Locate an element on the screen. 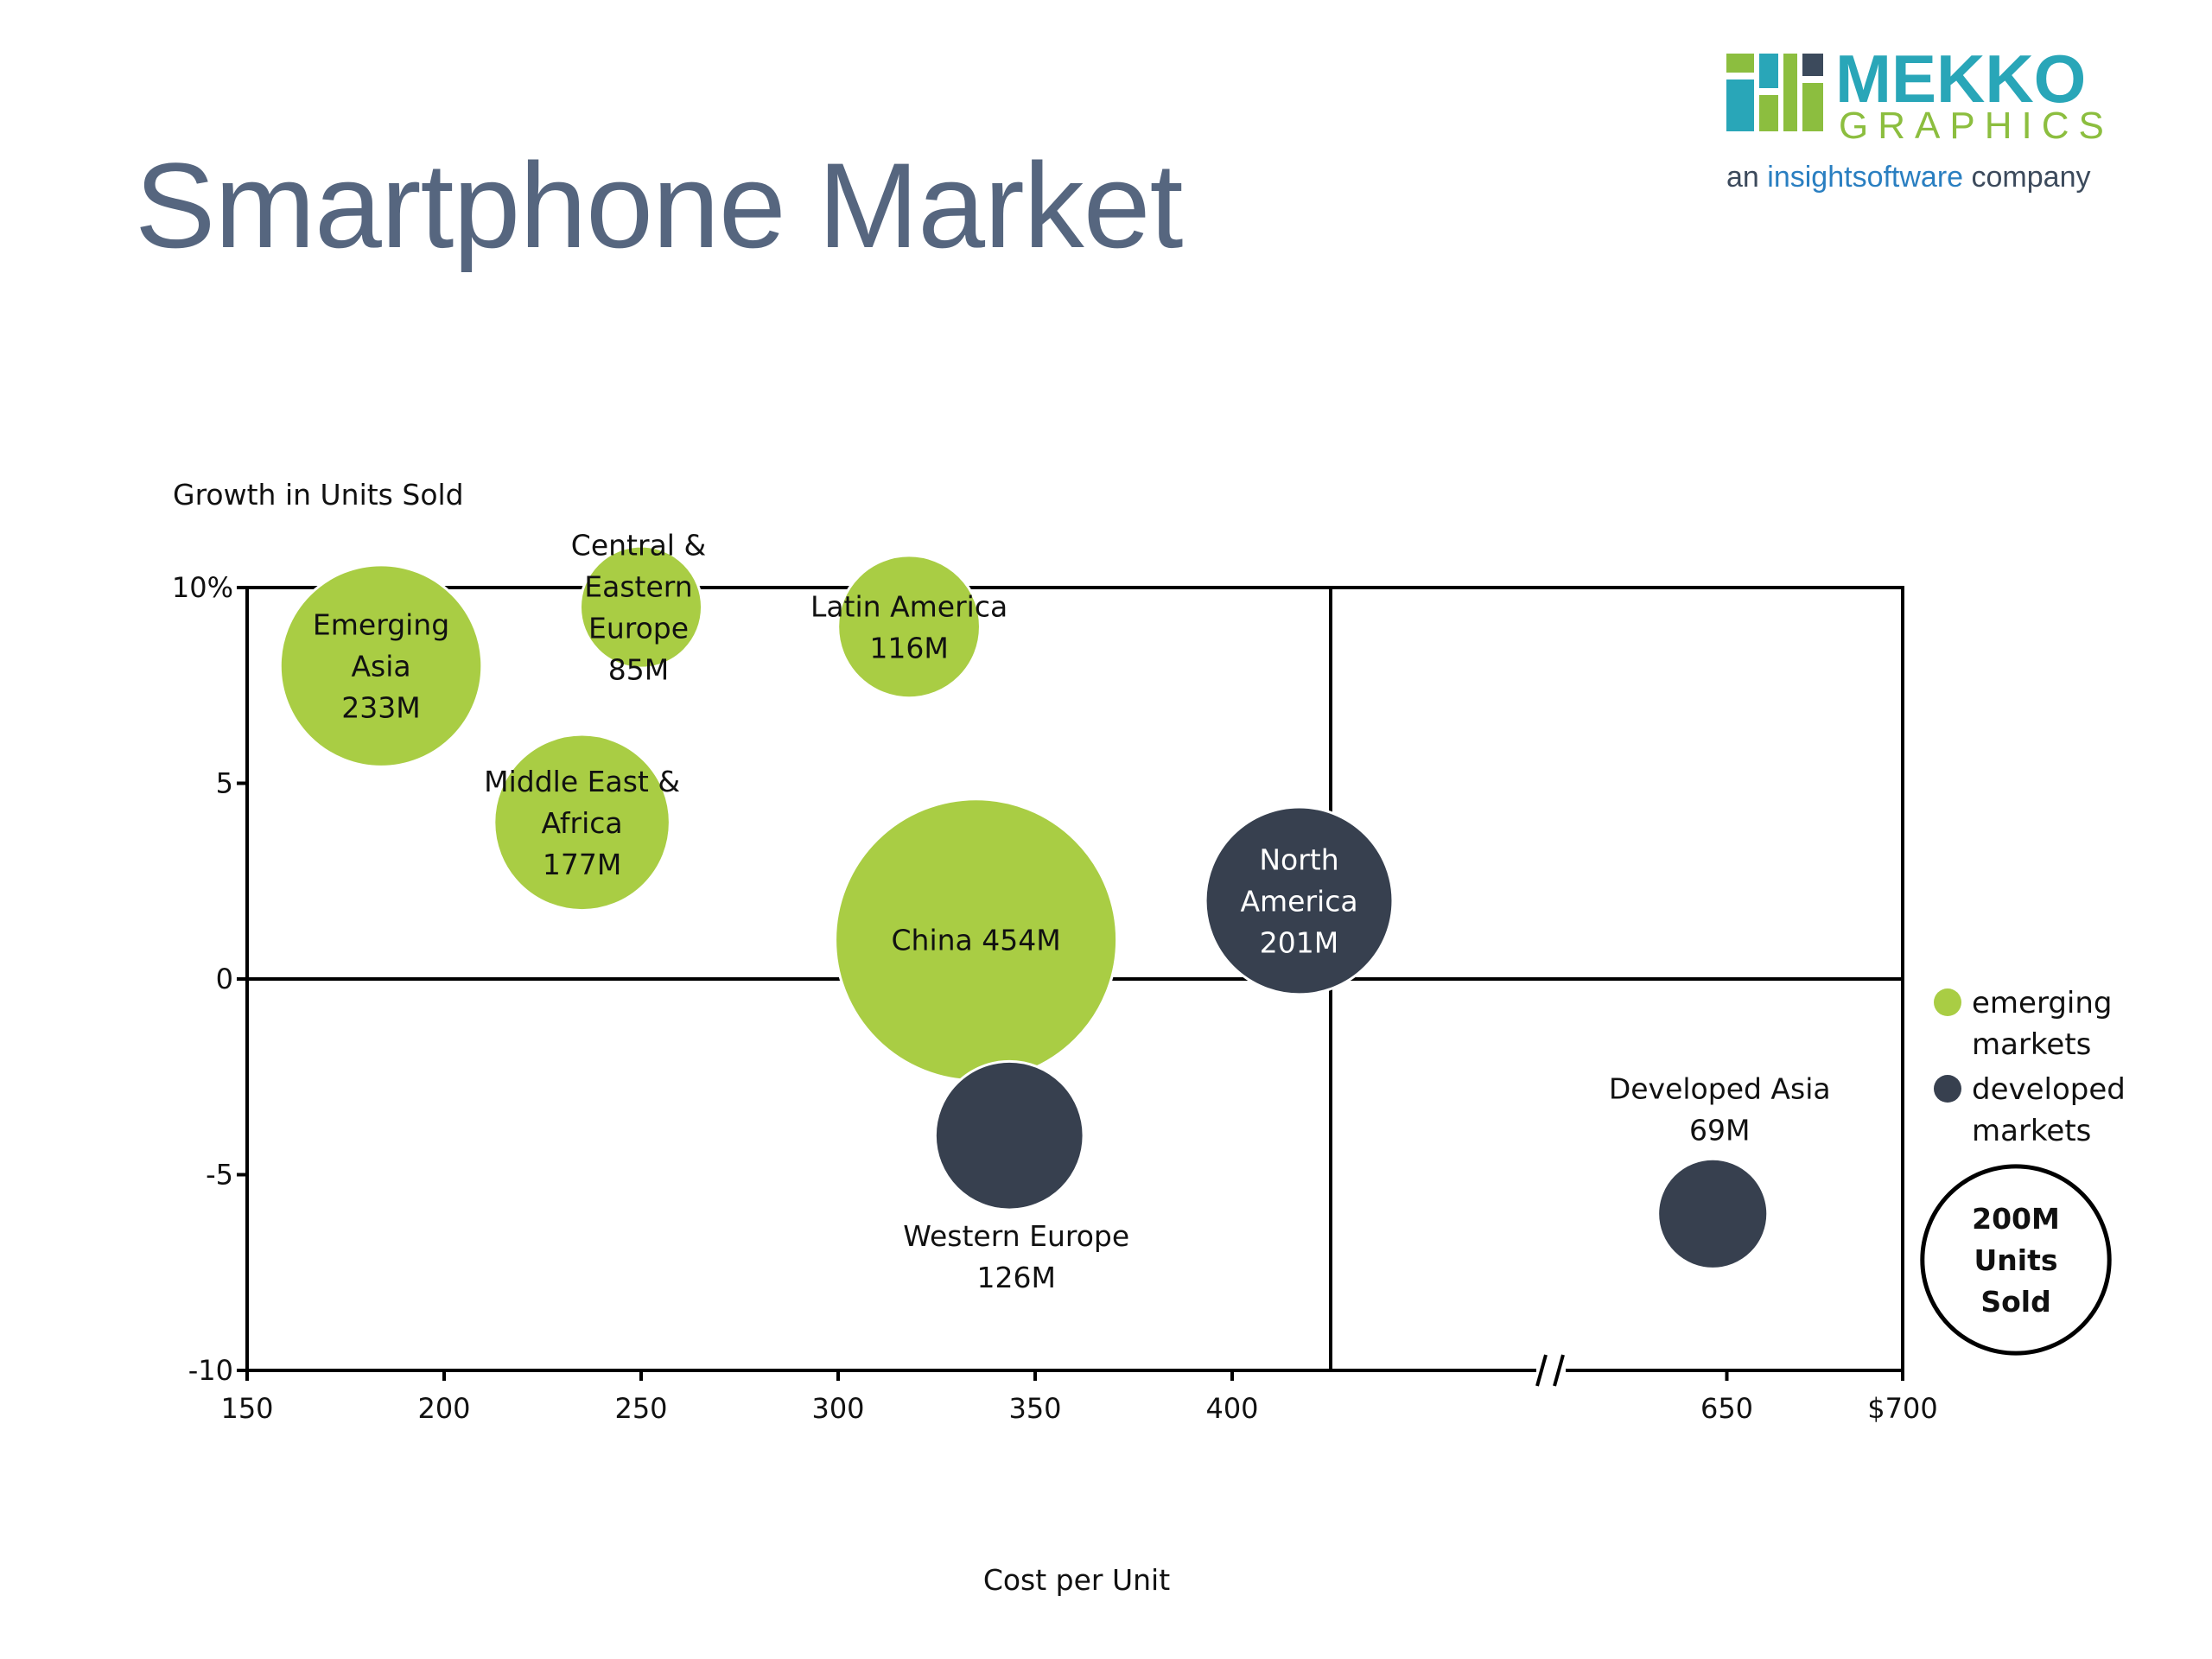 Image resolution: width=2212 pixels, height=1659 pixels. page-title: Smartphone Market is located at coordinates (659, 205).